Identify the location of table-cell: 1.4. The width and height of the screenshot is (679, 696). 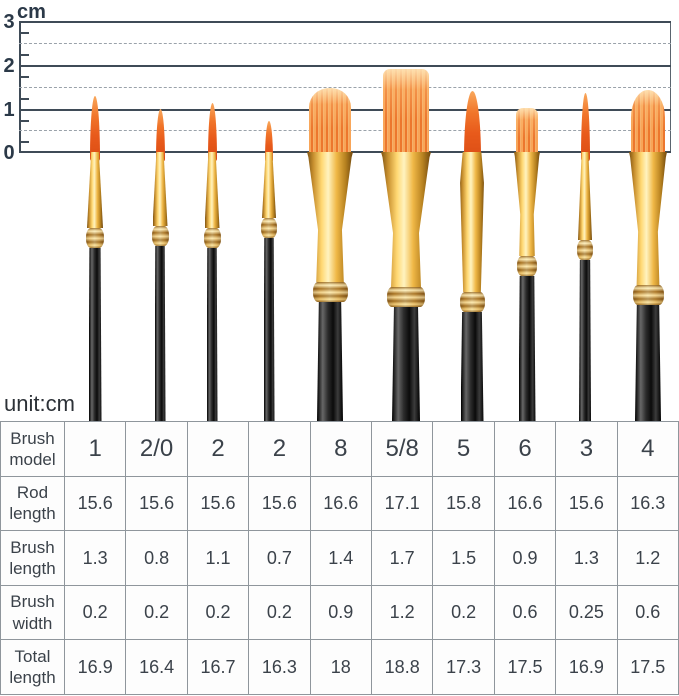
(341, 558).